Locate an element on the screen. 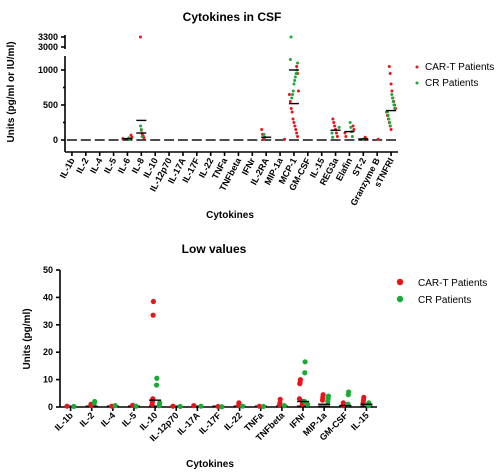  chart2-legend-marker-cr is located at coordinates (400, 299).